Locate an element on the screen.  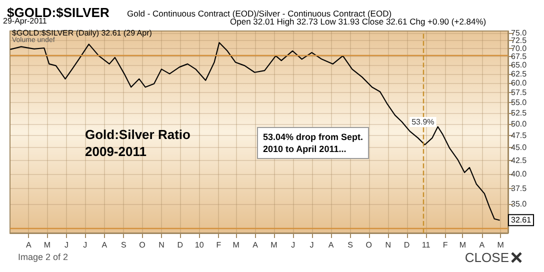
y-tick-label: 52.5 is located at coordinates (519, 113).